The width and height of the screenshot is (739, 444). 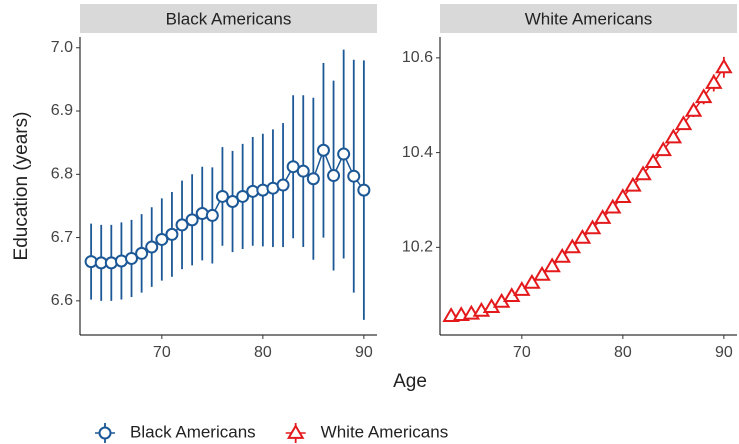 I want to click on legend-label: Black Americans, so click(x=193, y=431).